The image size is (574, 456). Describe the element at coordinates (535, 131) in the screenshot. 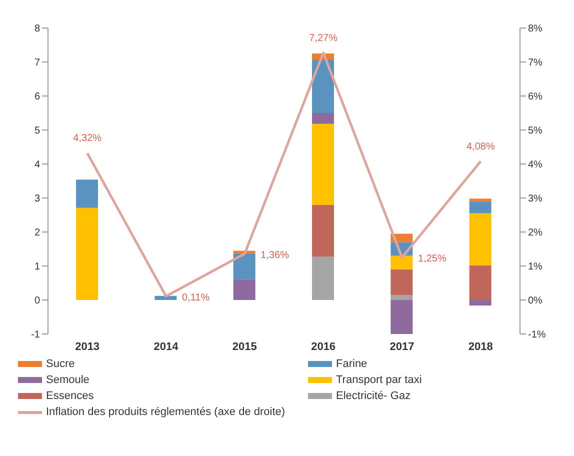

I see `y2-tick-label: 5%` at that location.